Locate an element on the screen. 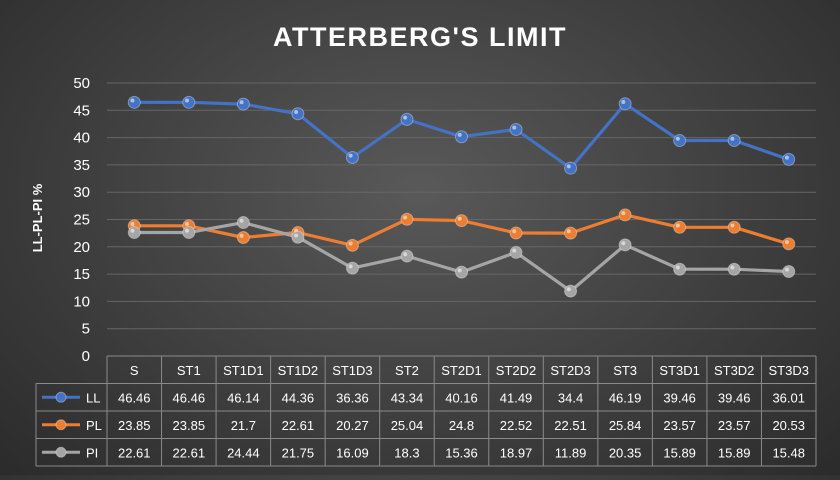 The image size is (840, 480). y-tick-label: 25 is located at coordinates (81, 220).